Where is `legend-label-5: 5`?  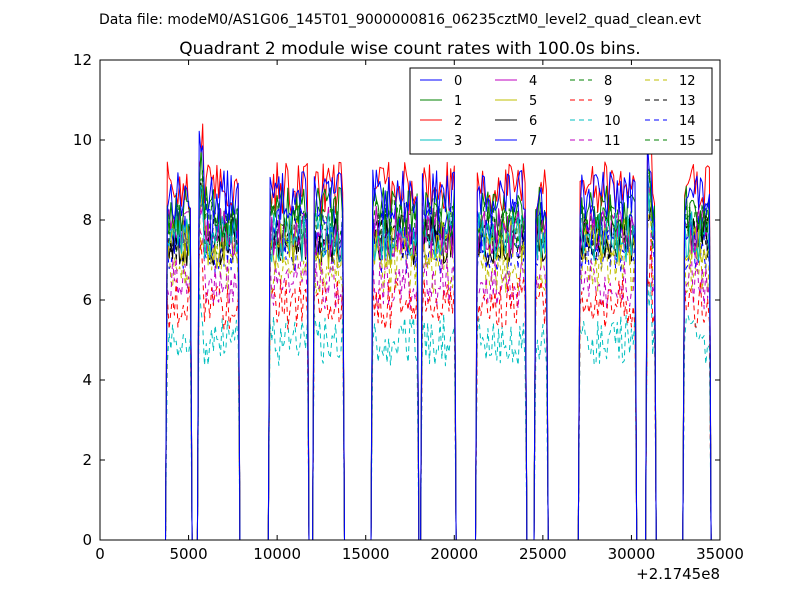
legend-label-5: 5 is located at coordinates (533, 101).